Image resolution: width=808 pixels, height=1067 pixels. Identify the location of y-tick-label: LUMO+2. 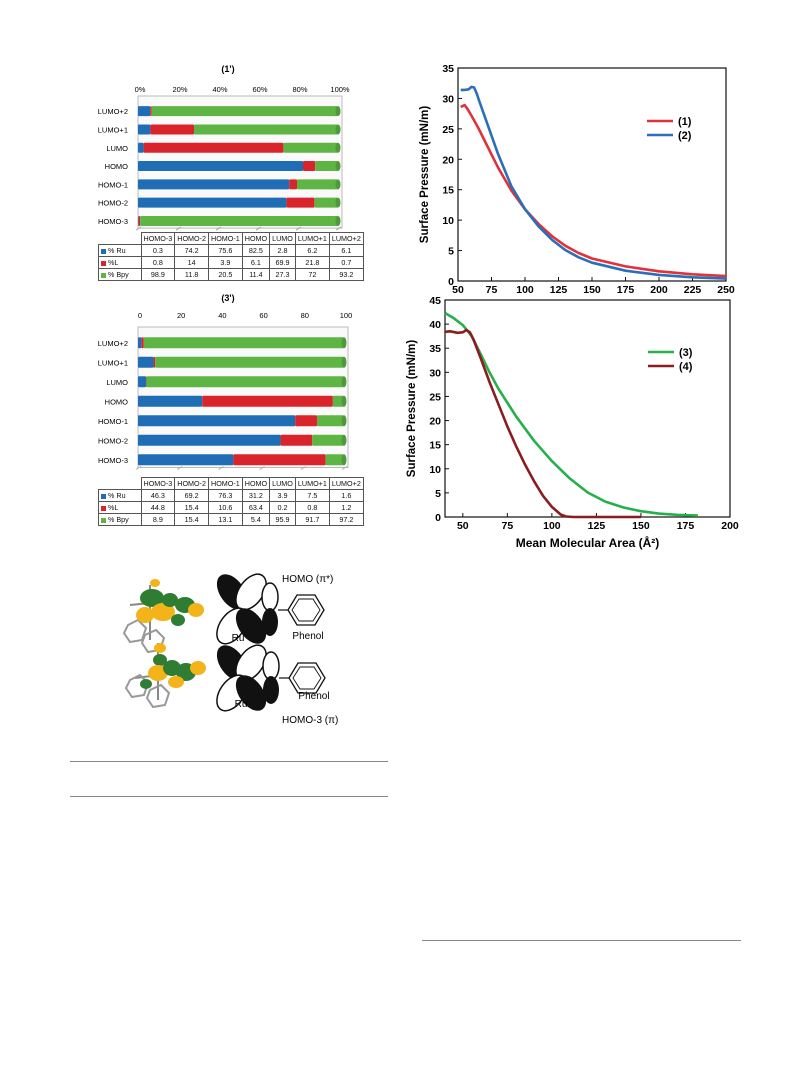
(113, 343).